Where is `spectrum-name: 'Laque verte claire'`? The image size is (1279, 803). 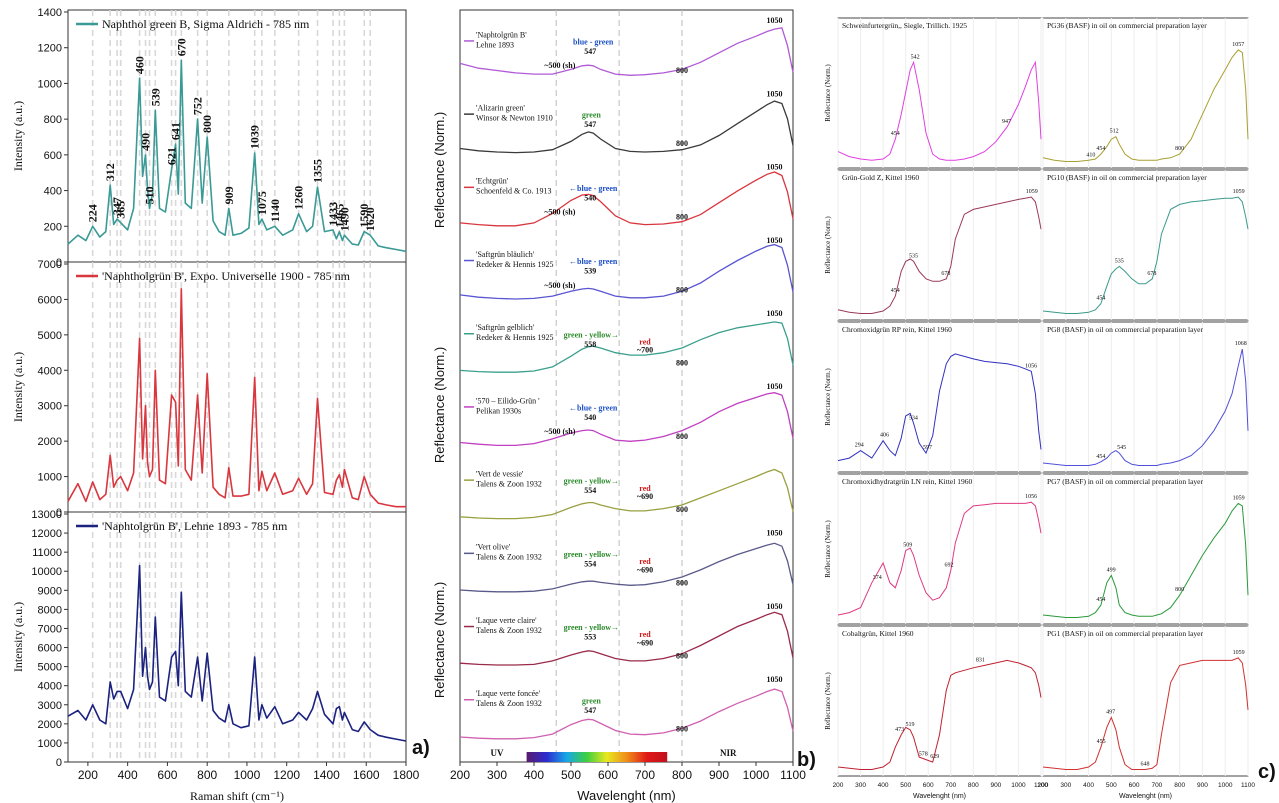
spectrum-name: 'Laque verte claire' is located at coordinates (506, 620).